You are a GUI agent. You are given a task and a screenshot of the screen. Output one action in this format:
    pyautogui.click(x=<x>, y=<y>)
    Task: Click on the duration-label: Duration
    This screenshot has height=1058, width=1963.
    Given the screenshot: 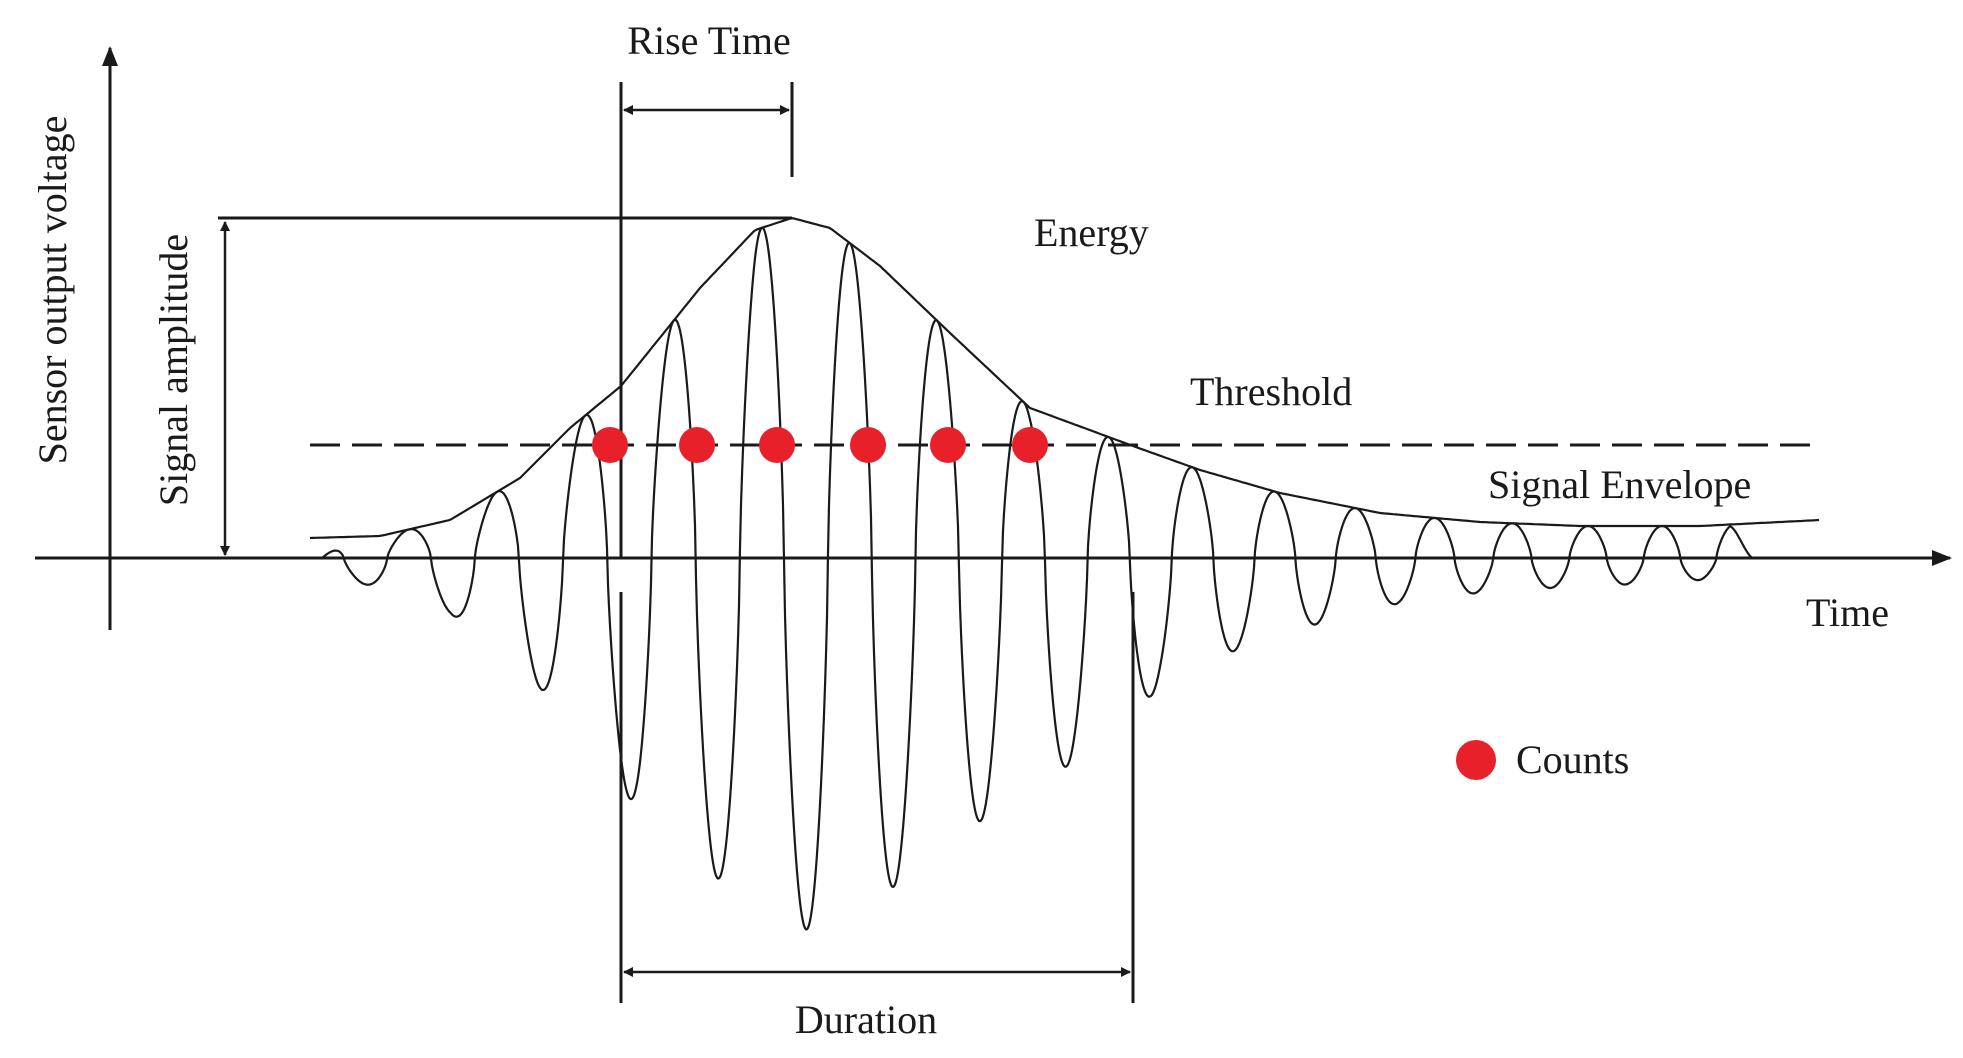 What is the action you would take?
    pyautogui.click(x=866, y=1019)
    